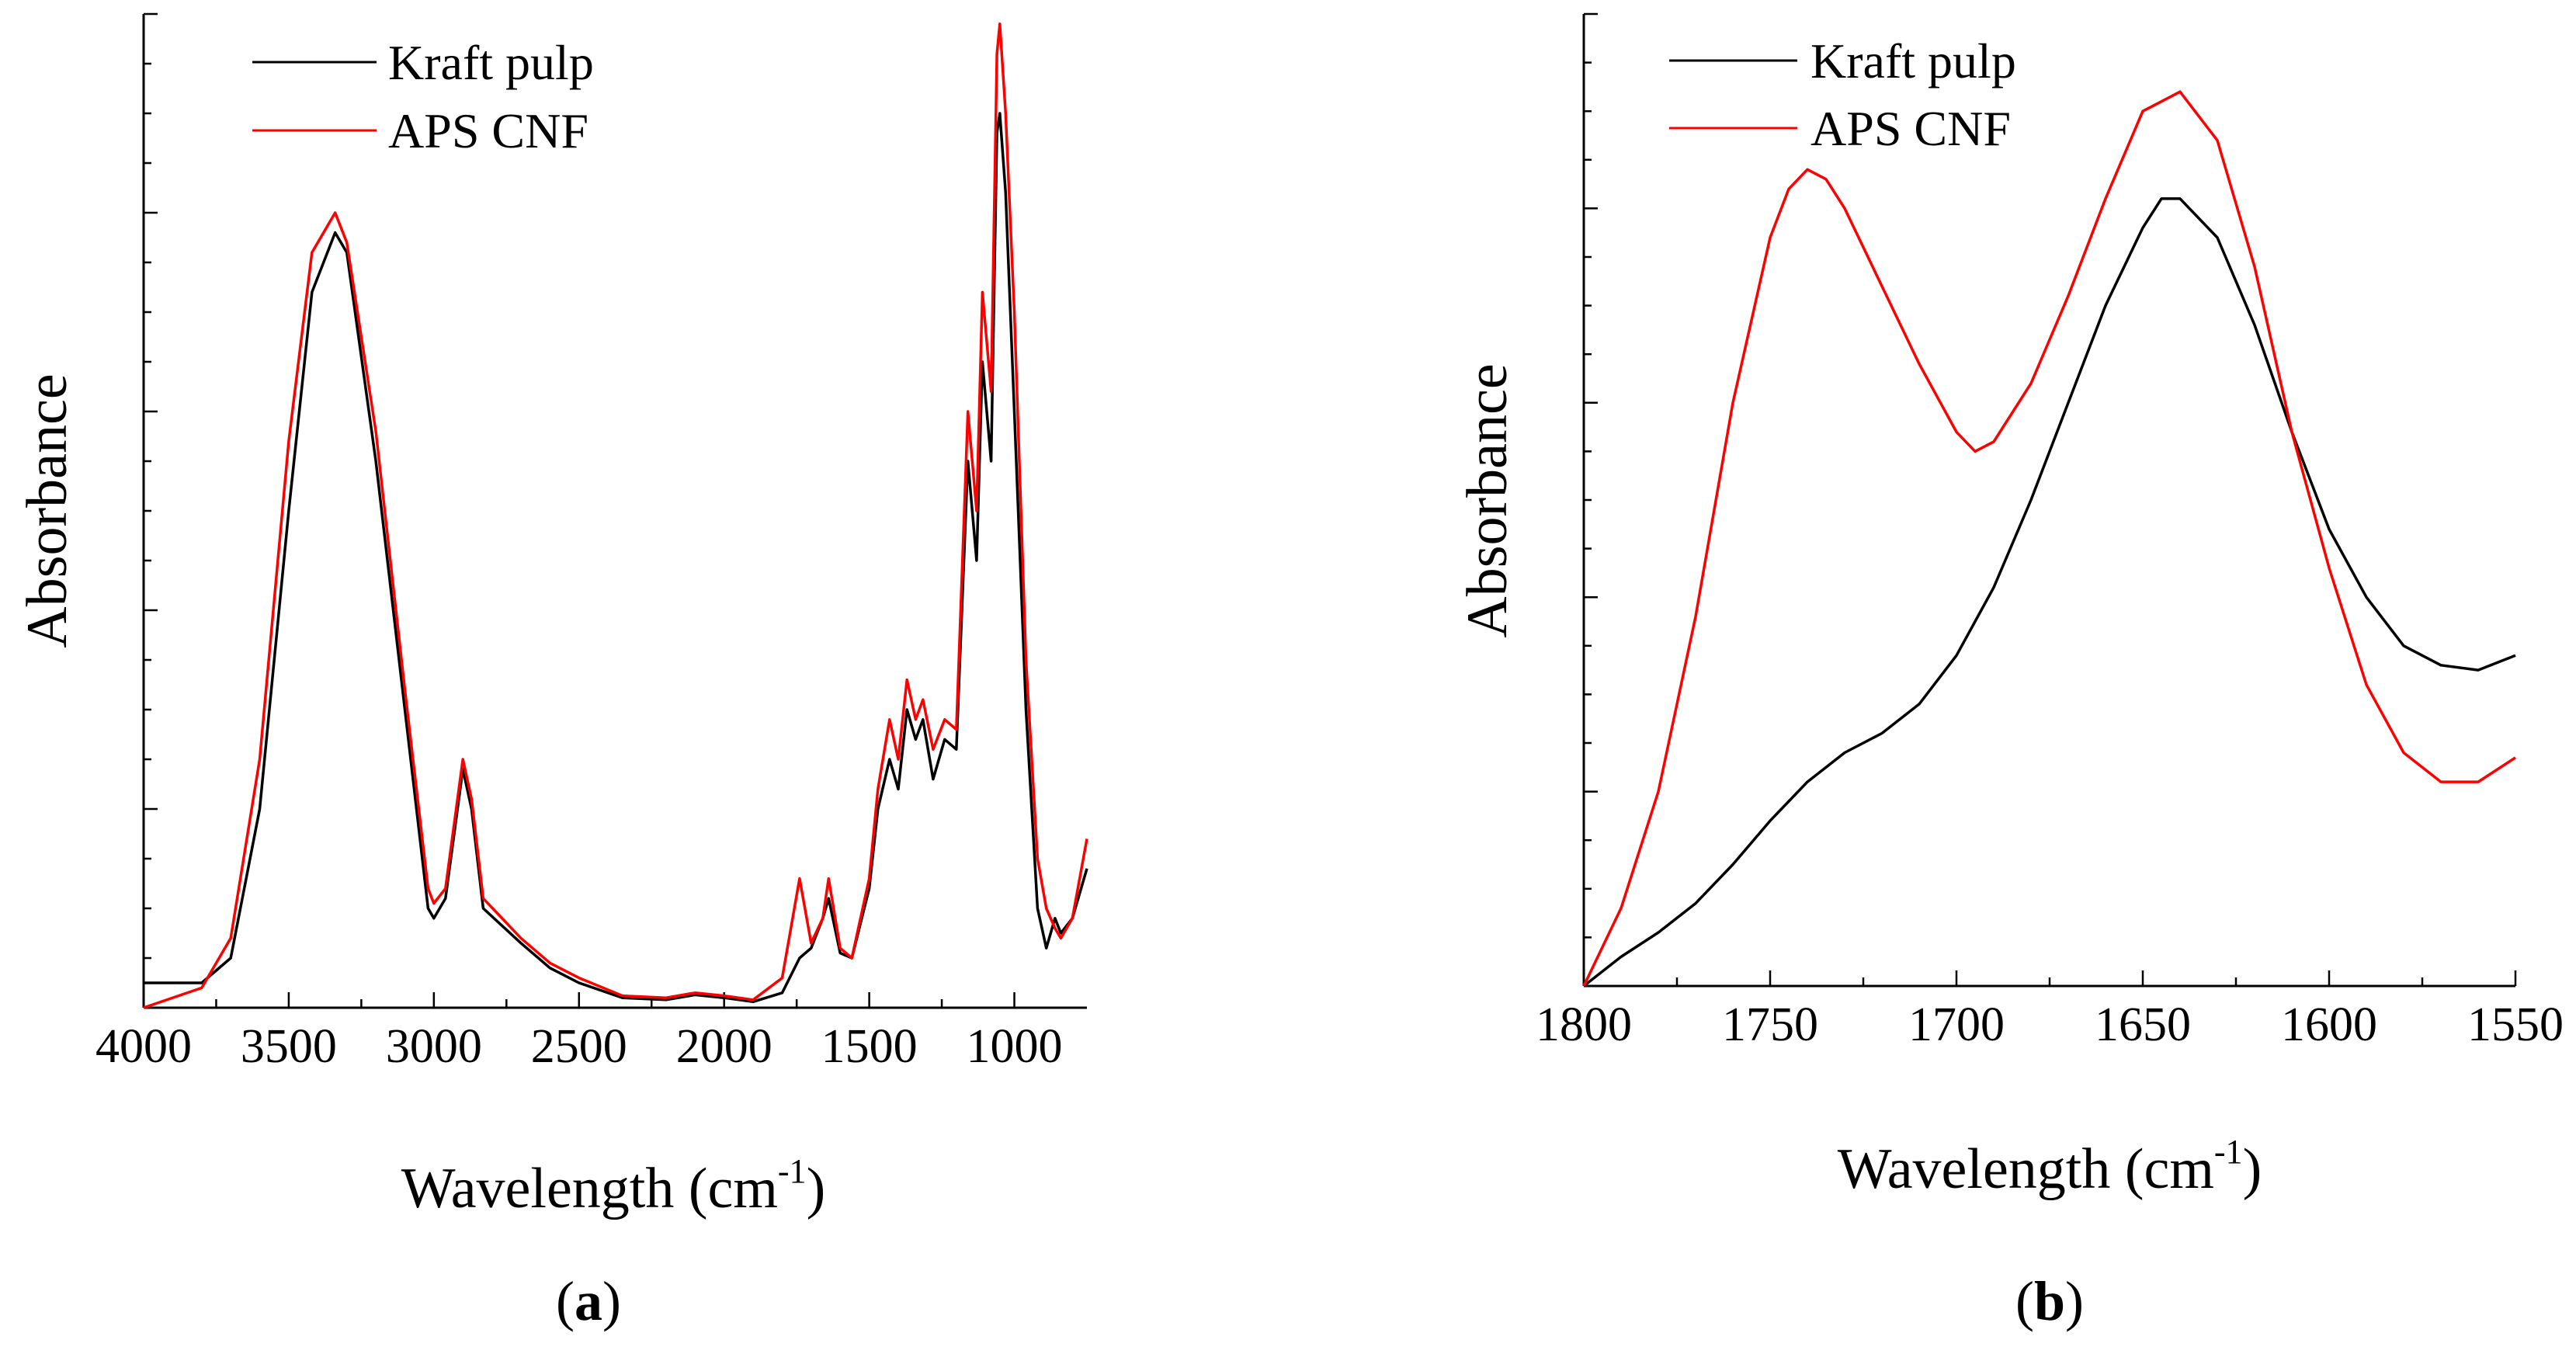 The height and width of the screenshot is (1347, 2576). What do you see at coordinates (1584, 1024) in the screenshot?
I see `x-tick-label: 1800` at bounding box center [1584, 1024].